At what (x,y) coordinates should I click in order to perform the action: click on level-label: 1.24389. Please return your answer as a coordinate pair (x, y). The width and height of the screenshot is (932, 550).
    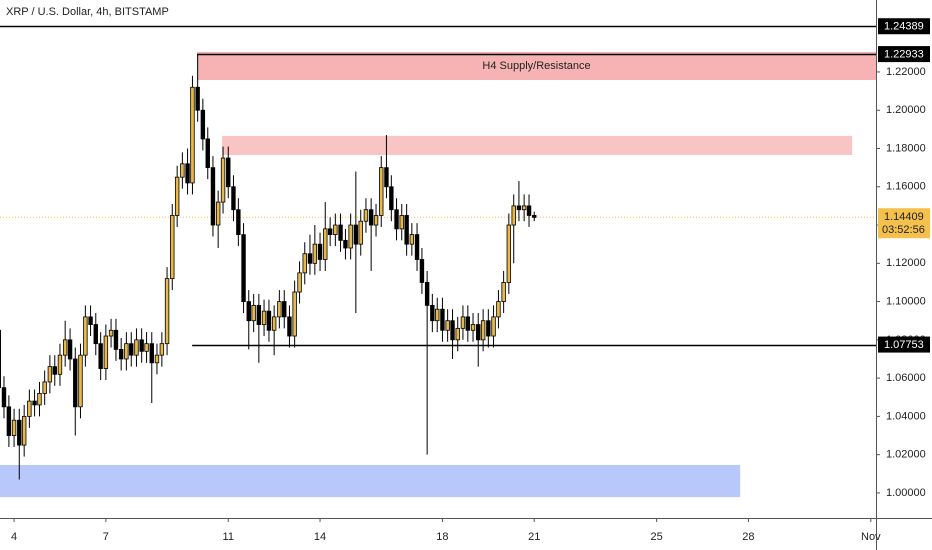
    Looking at the image, I should click on (904, 27).